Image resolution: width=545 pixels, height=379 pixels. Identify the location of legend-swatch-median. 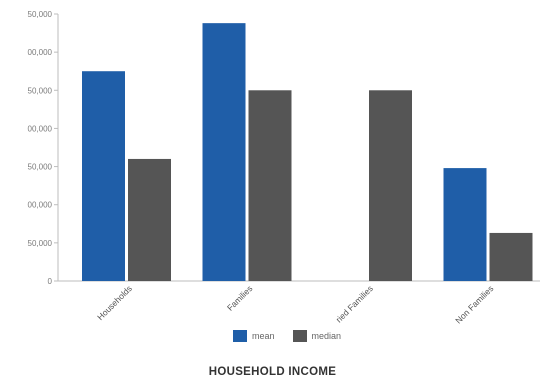
(299, 336).